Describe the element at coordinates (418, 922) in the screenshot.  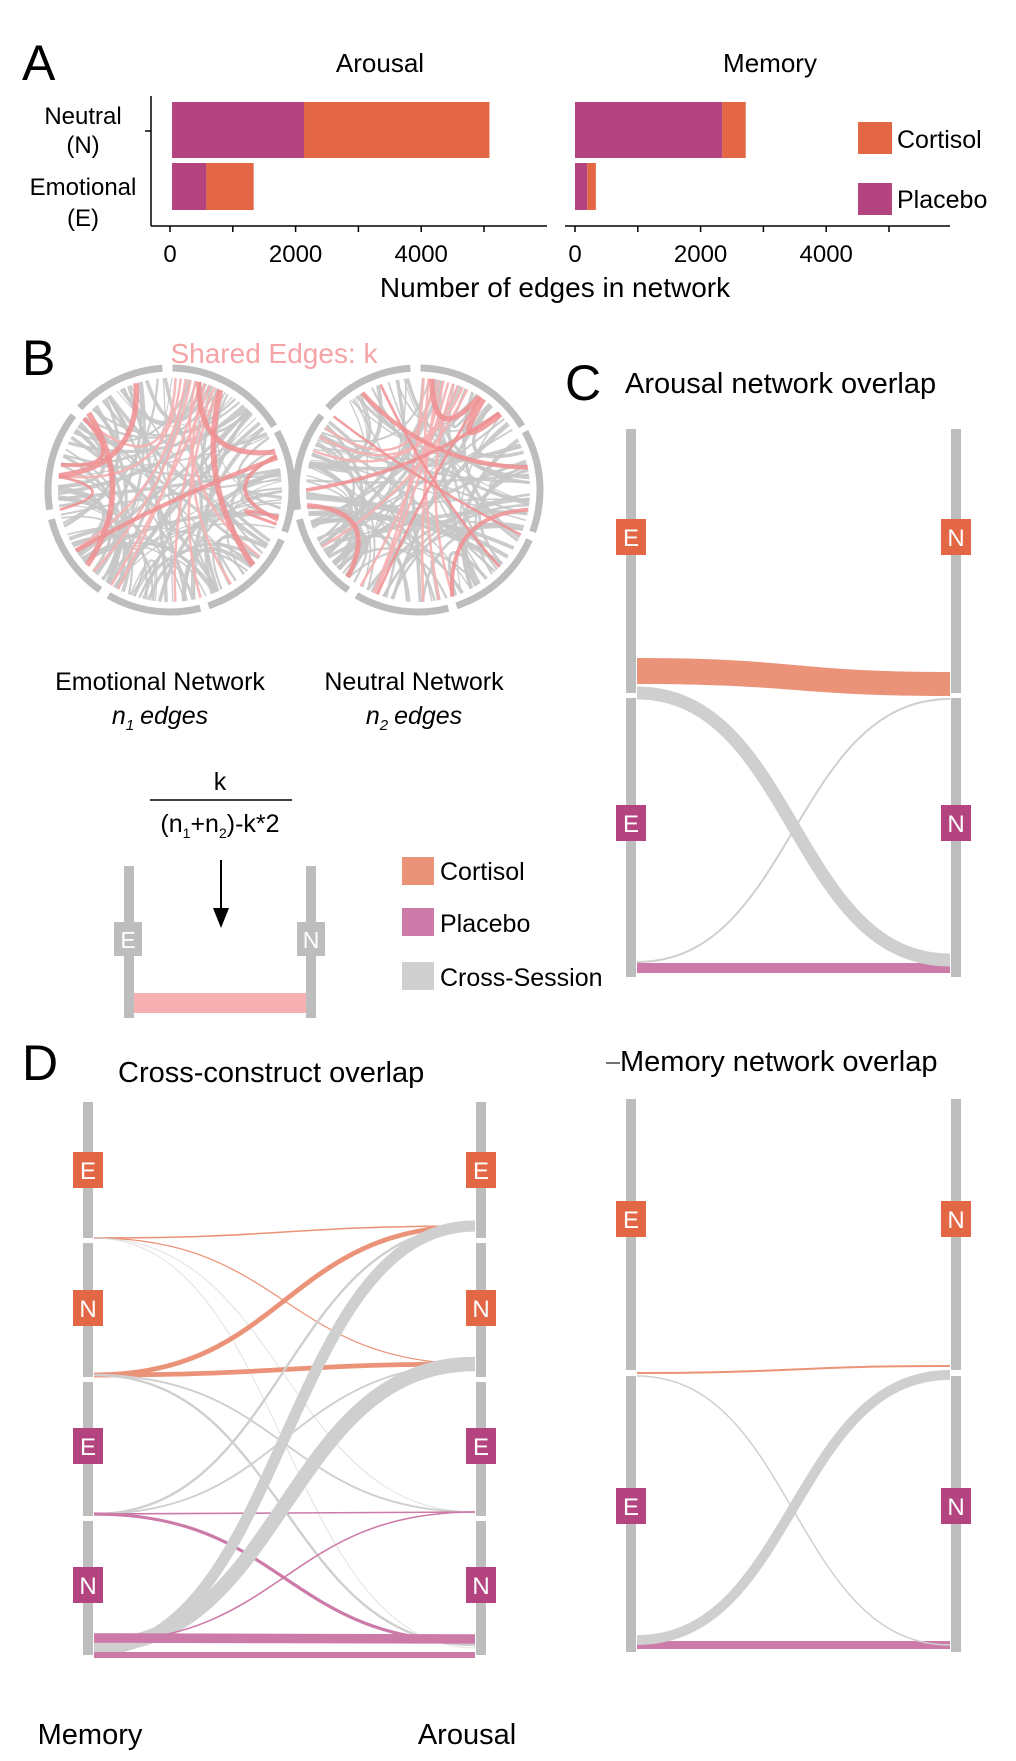
I see `flow-legend-swatch-placebo` at that location.